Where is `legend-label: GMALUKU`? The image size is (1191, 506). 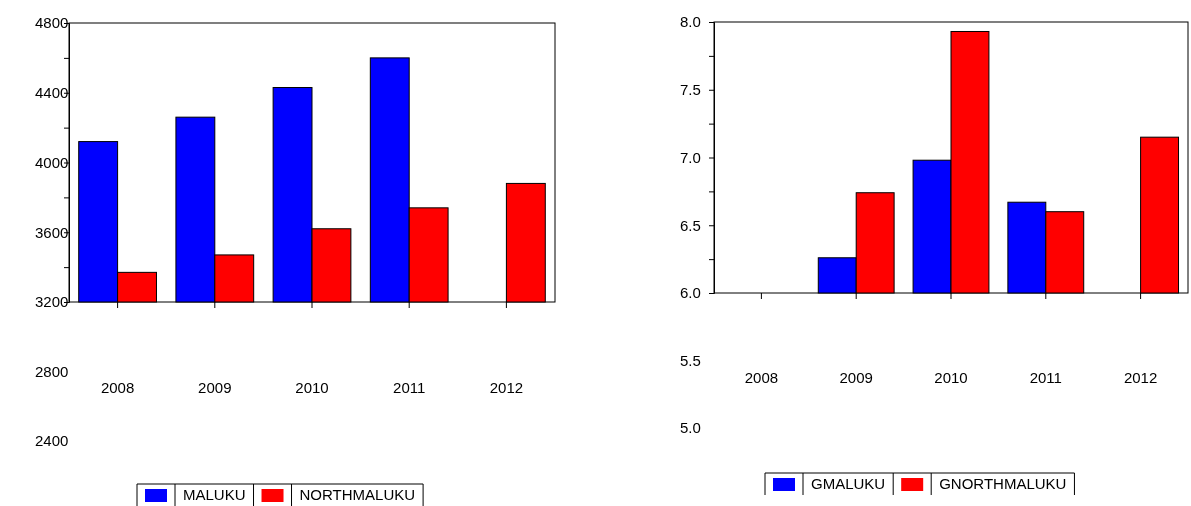 legend-label: GMALUKU is located at coordinates (848, 483).